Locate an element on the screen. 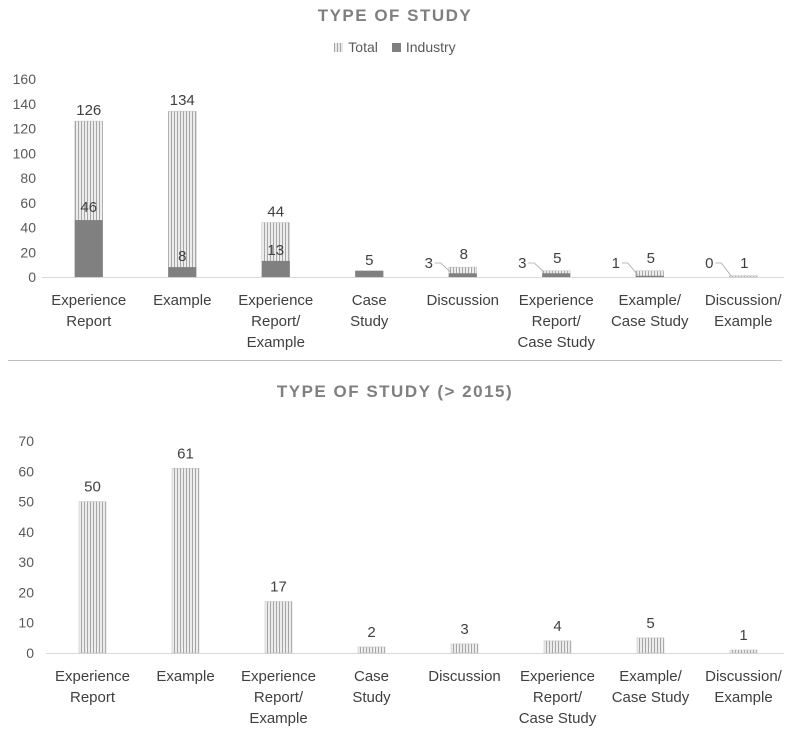 Image resolution: width=790 pixels, height=729 pixels. y-tick-label: 30 is located at coordinates (26, 562).